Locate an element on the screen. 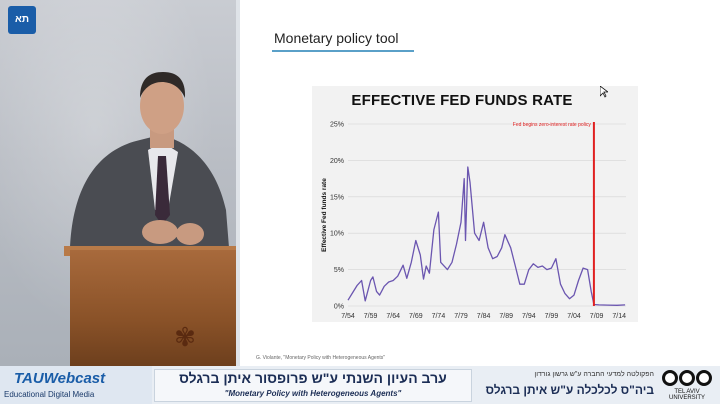 The height and width of the screenshot is (404, 720). y-tick-label: 5% is located at coordinates (339, 270).